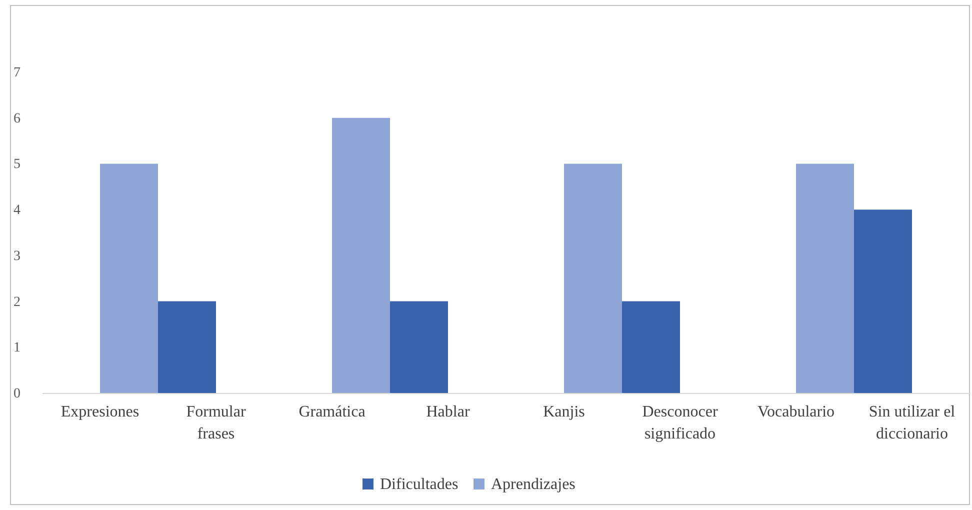  Describe the element at coordinates (332, 412) in the screenshot. I see `x-tick-label: Gramática` at that location.